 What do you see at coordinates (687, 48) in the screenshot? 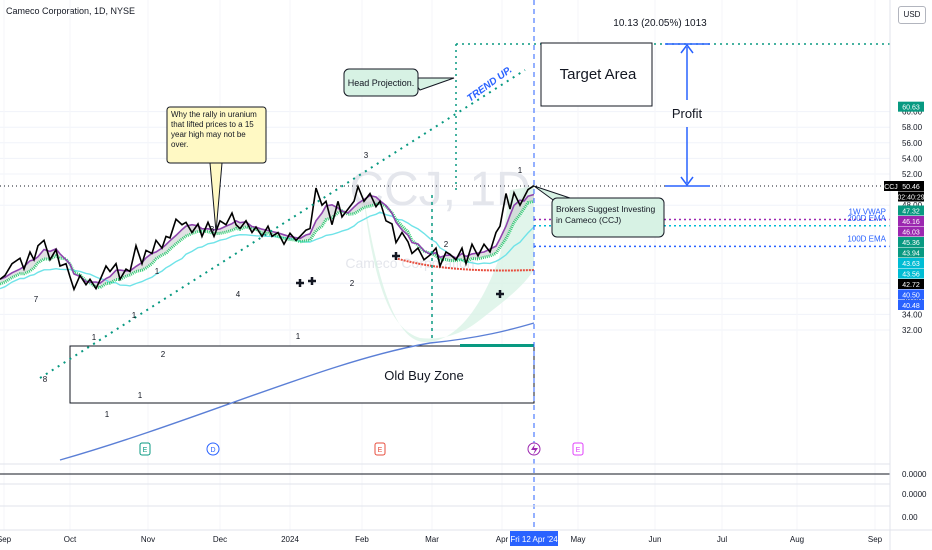
I see `profit-arrowhead-up` at bounding box center [687, 48].